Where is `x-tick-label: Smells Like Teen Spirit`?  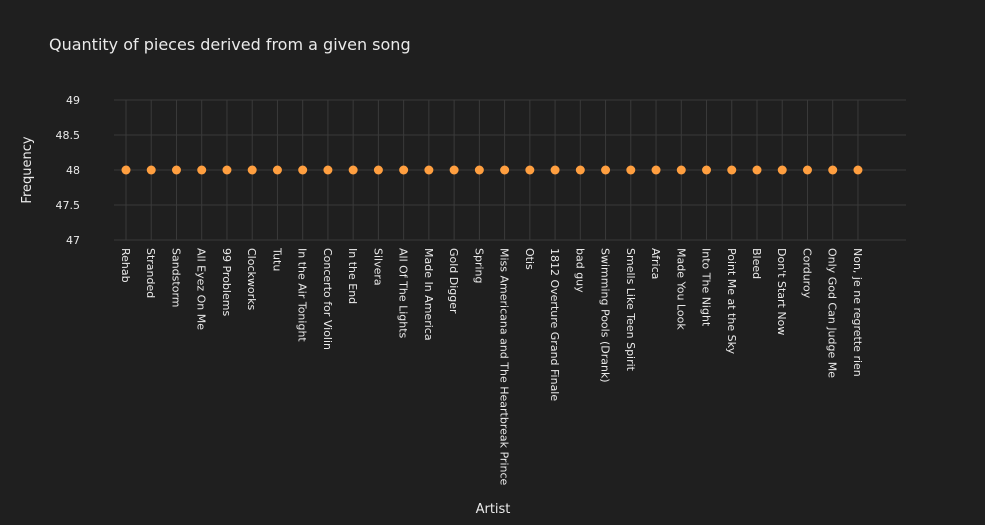 x-tick-label: Smells Like Teen Spirit is located at coordinates (630, 310).